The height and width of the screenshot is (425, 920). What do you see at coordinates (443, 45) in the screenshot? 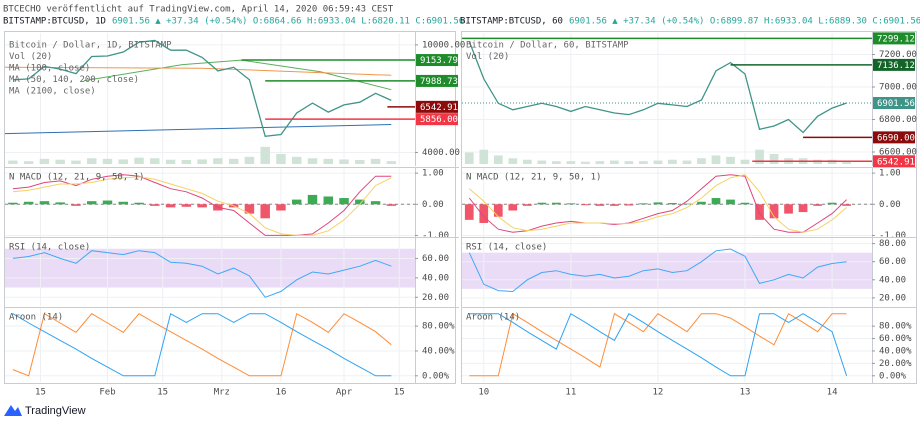
I see `y-tick-label: 10000.00` at bounding box center [443, 45].